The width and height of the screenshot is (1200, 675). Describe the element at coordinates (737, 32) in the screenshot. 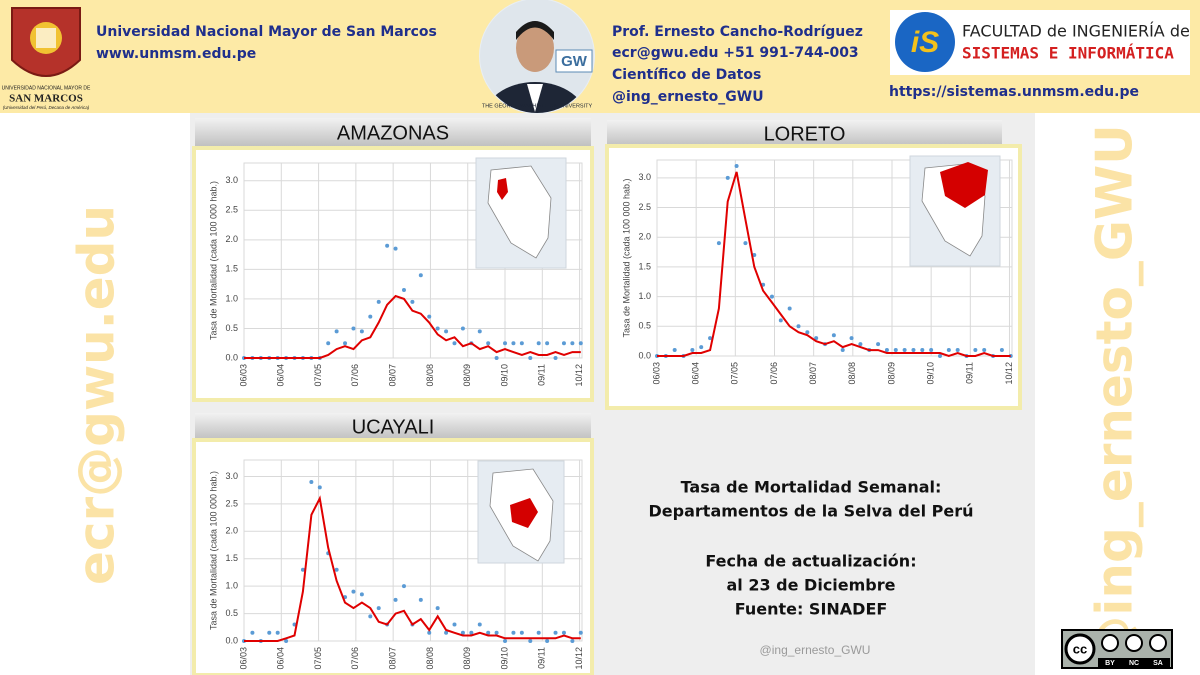

I see `author-name: Prof. Ernesto Cancho-Rodríguez` at that location.